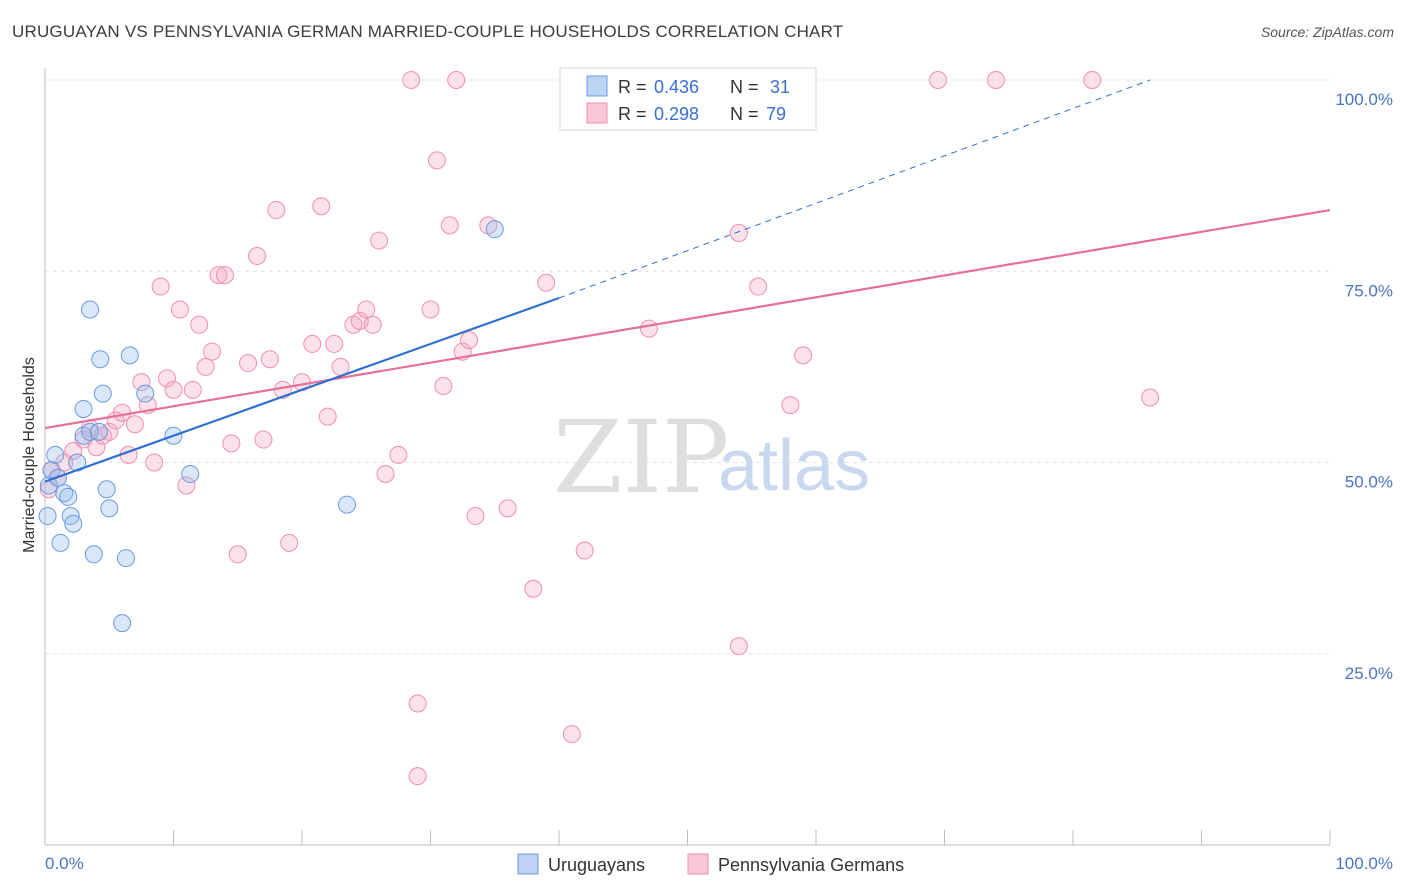 The height and width of the screenshot is (892, 1406). I want to click on legend-swatch-uruguayans, so click(597, 86).